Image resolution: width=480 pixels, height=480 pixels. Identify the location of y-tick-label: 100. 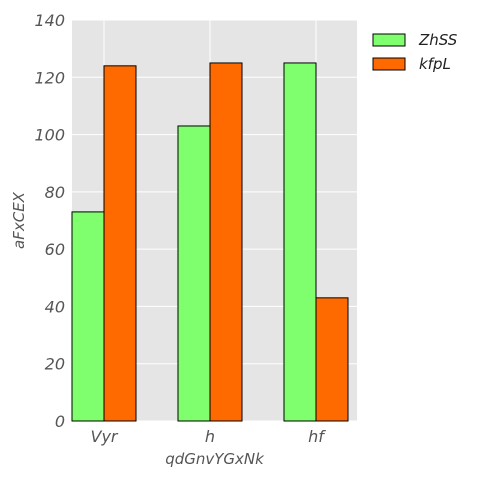
(49, 135).